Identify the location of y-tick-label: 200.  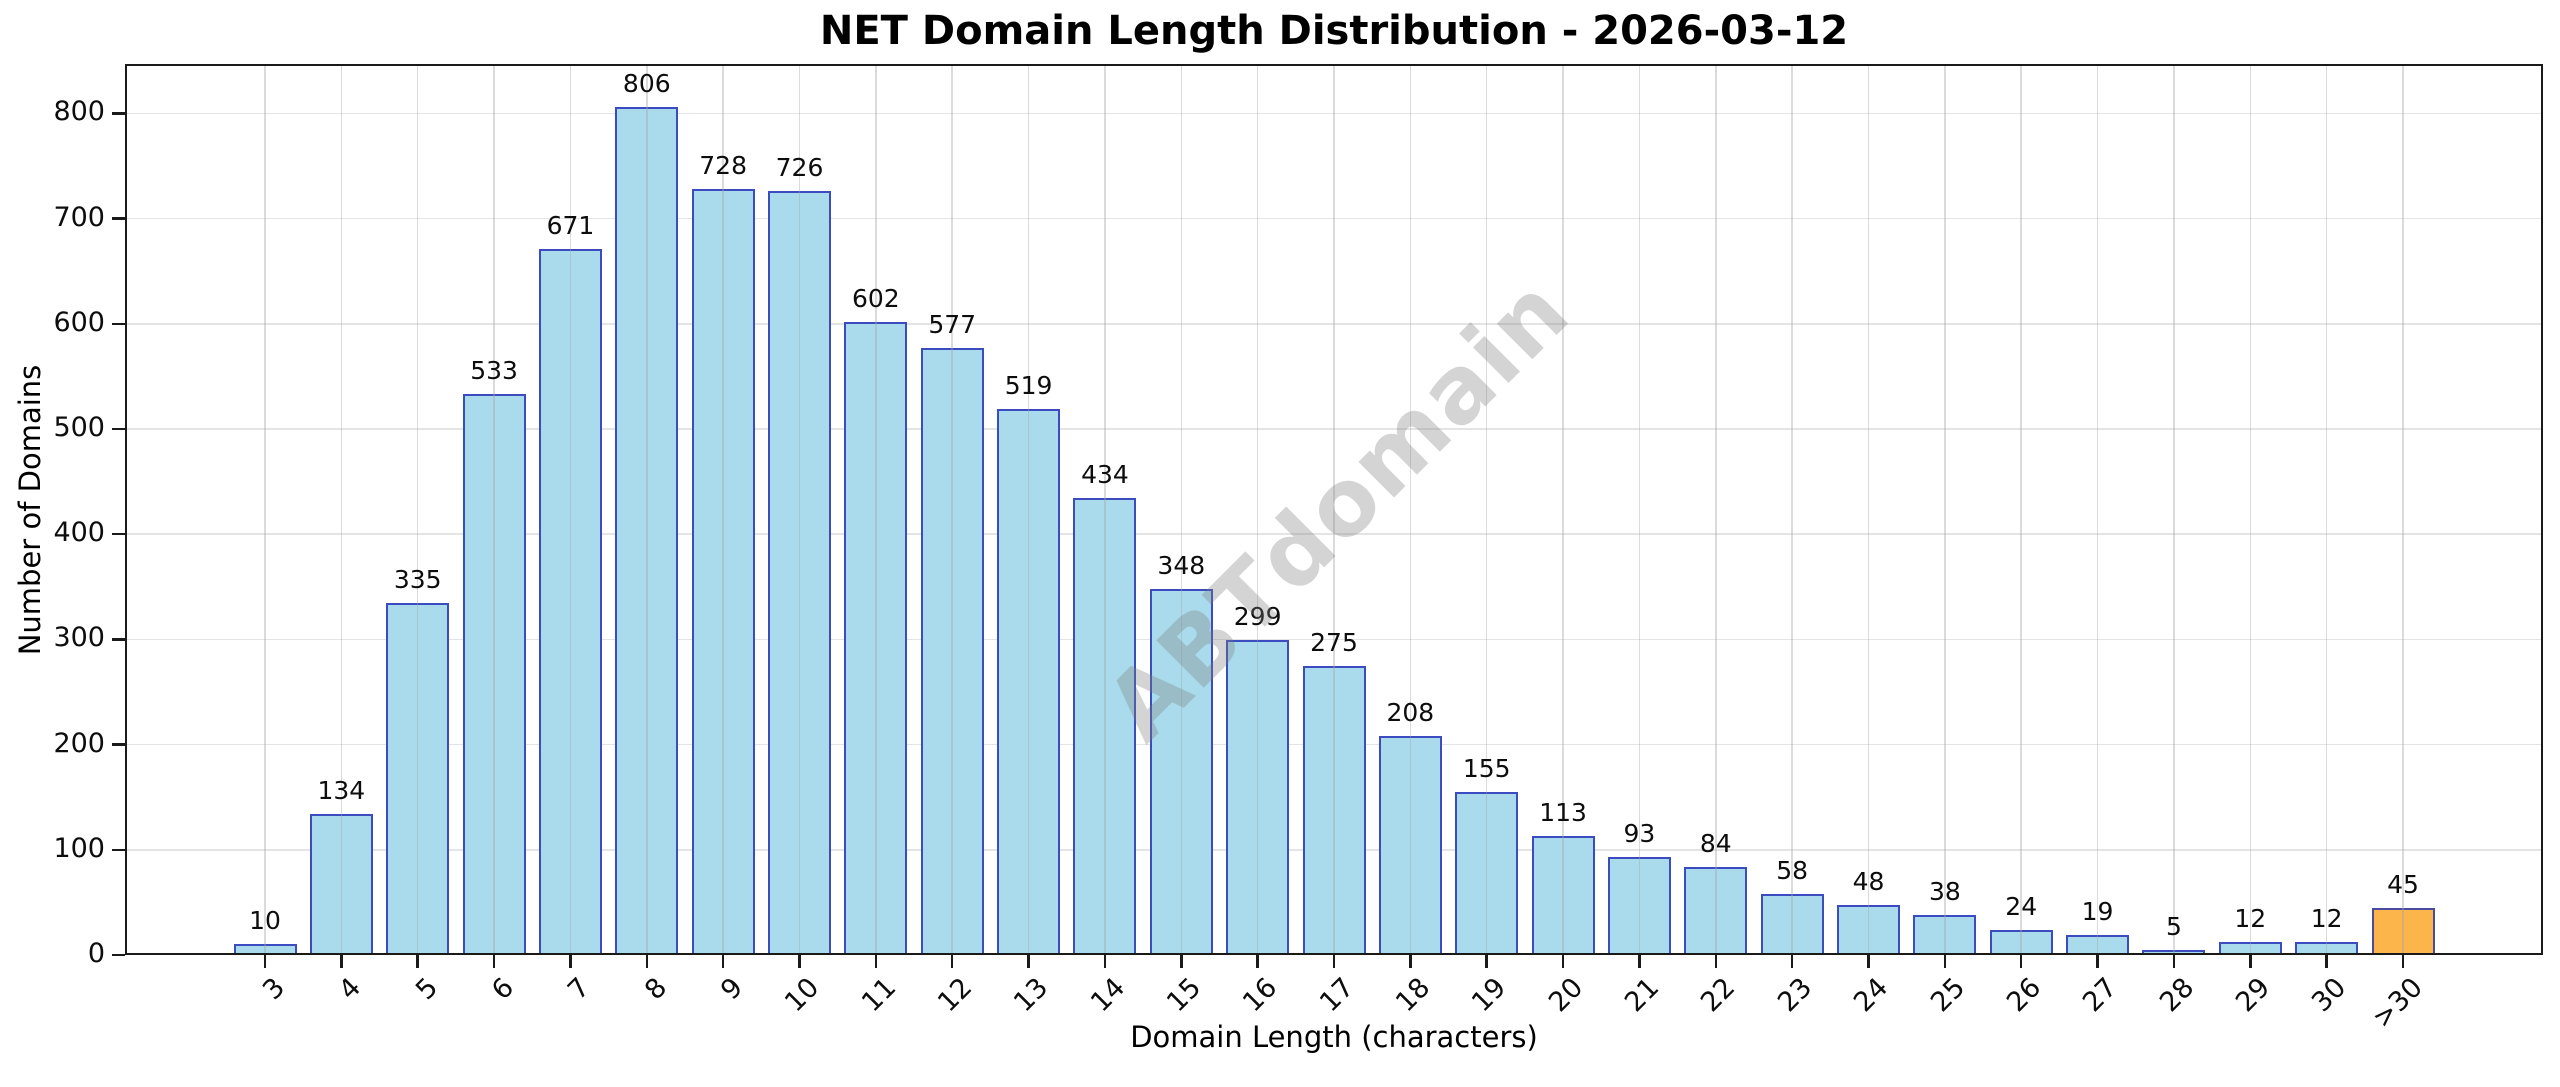
(79, 743).